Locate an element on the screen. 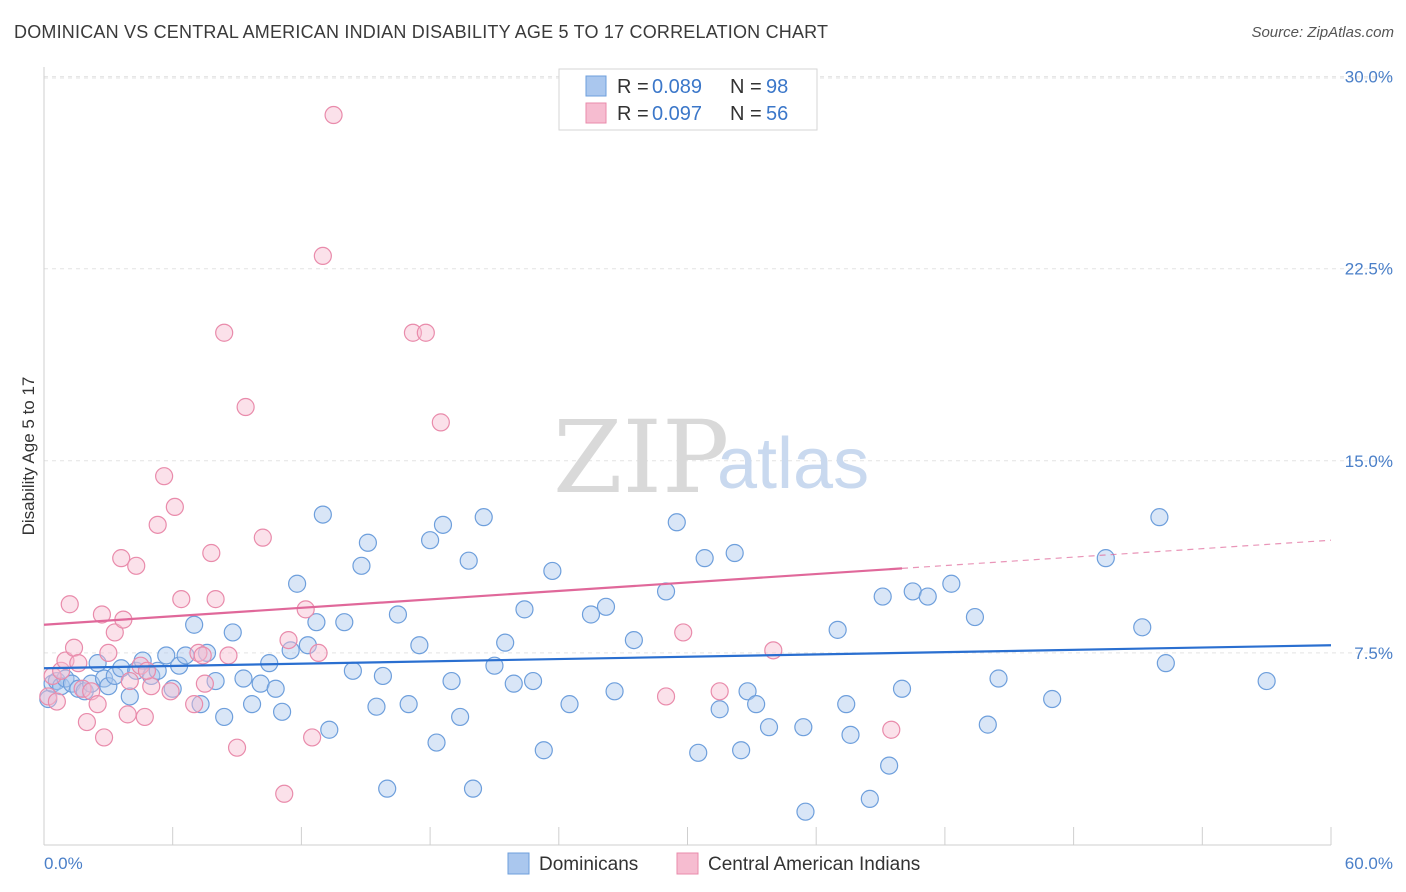 The height and width of the screenshot is (892, 1406). watermark: ZIP atlas is located at coordinates (711, 457).